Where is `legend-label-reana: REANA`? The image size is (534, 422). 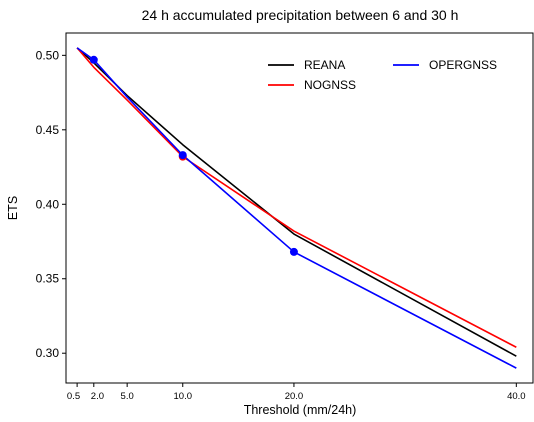 legend-label-reana: REANA is located at coordinates (324, 65).